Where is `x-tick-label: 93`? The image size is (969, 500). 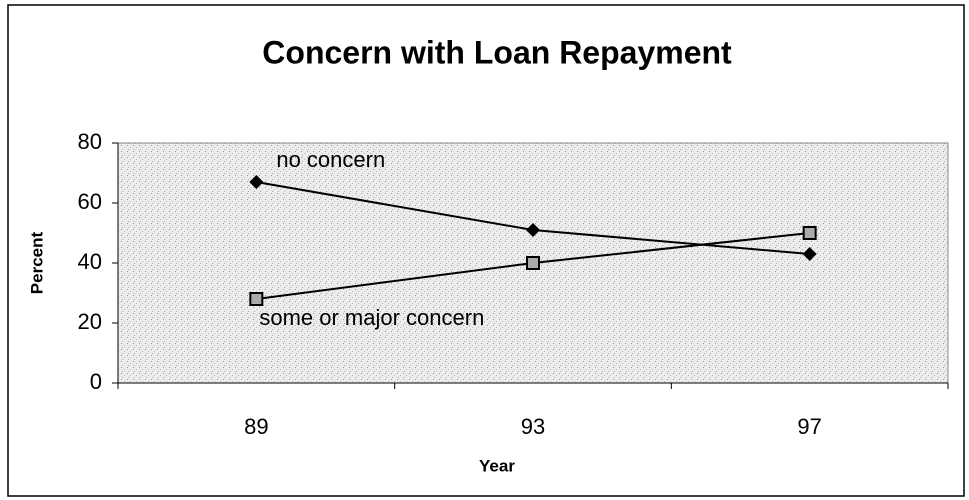
x-tick-label: 93 is located at coordinates (533, 426).